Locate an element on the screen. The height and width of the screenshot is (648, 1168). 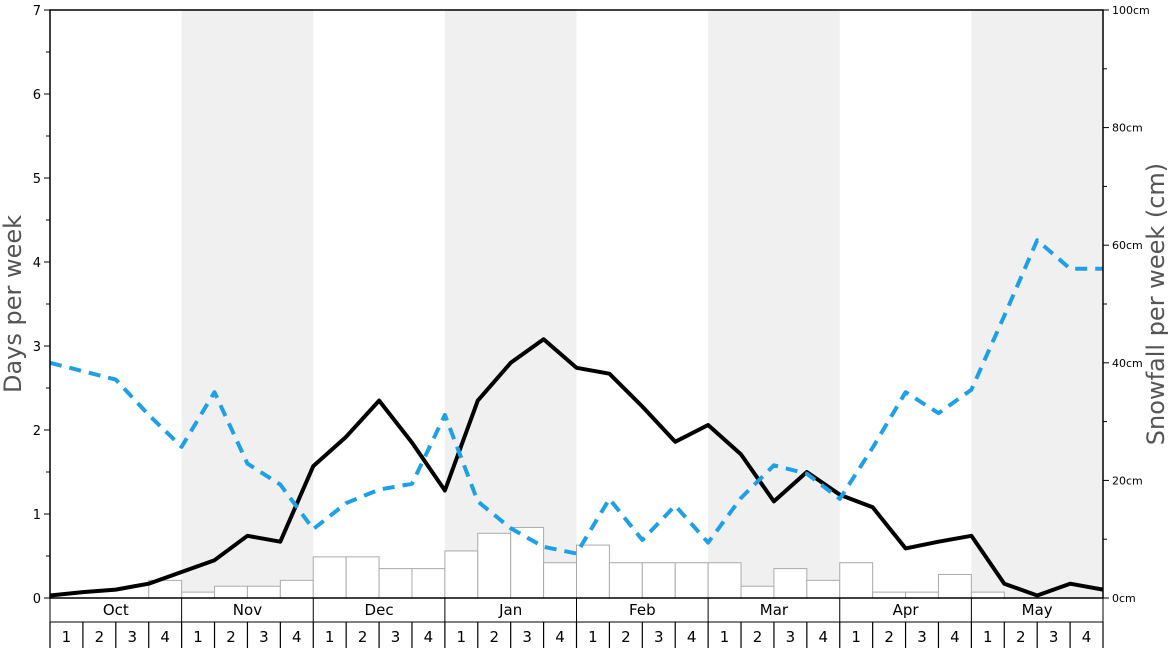
month-label-row: Oct Nov Dec Jan Feb Mar Apr May is located at coordinates (576, 610).